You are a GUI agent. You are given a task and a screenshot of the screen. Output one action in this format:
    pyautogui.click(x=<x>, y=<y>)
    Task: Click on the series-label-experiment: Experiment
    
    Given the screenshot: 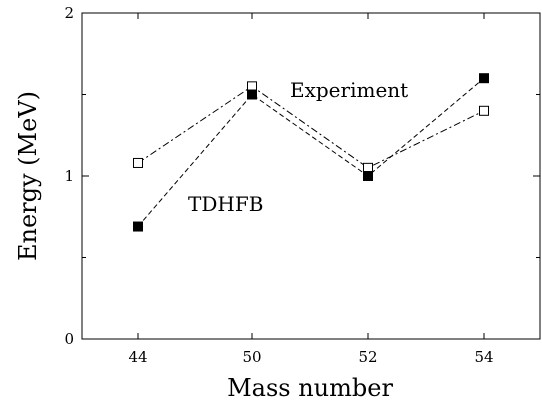 What is the action you would take?
    pyautogui.click(x=349, y=90)
    